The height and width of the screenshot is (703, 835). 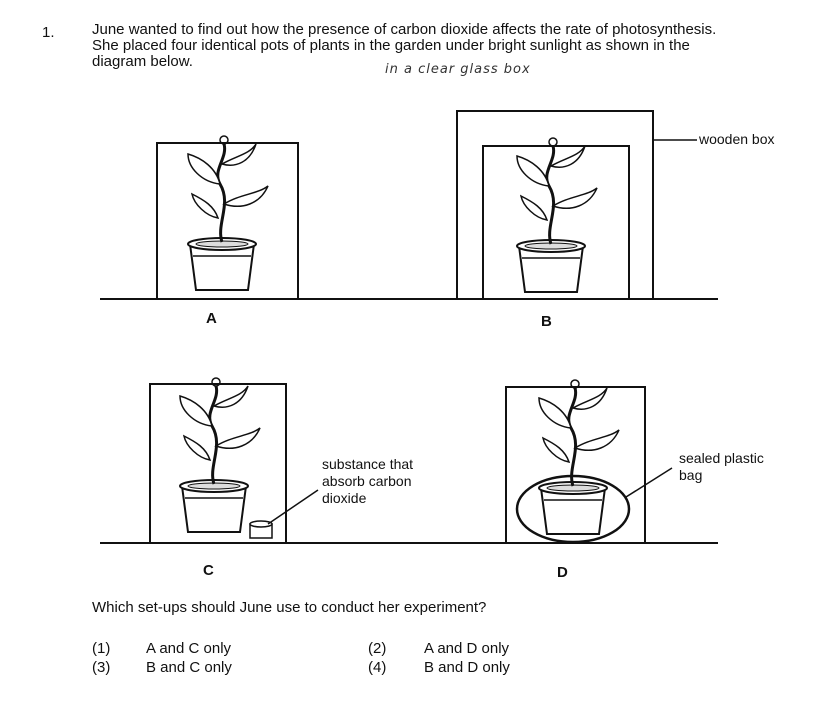 I want to click on setup-a-plant, so click(x=228, y=213).